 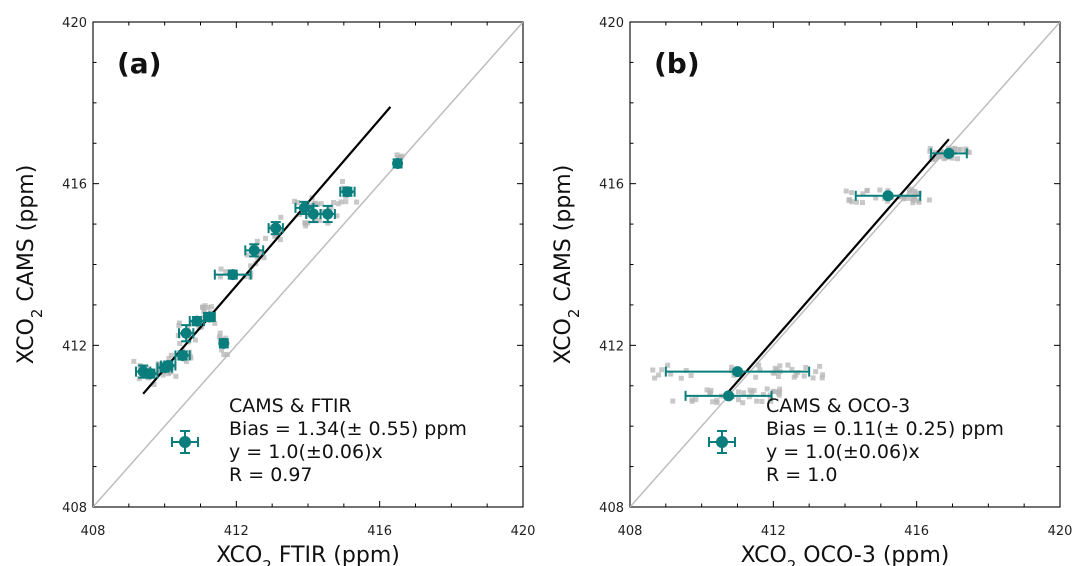 What do you see at coordinates (306, 452) in the screenshot?
I see `legend-entry: y = 1.0(±0.06)x` at bounding box center [306, 452].